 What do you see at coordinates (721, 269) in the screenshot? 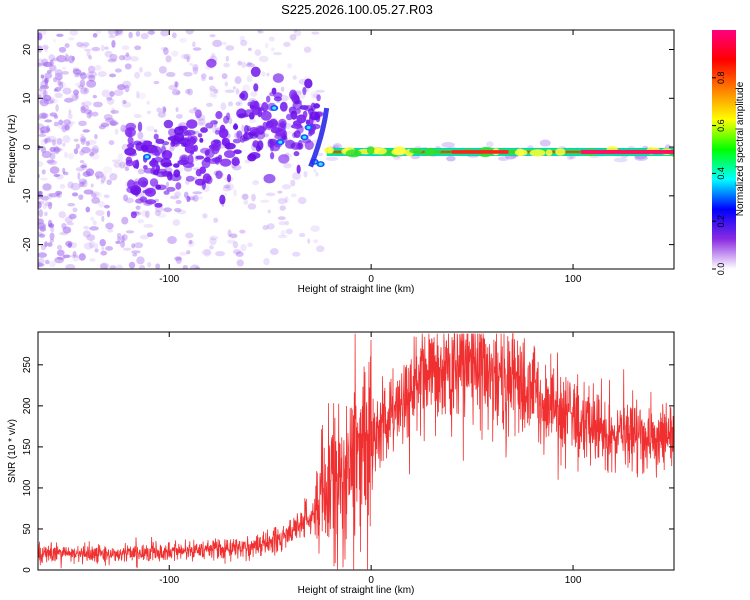
I see `colorbar-tick-label: 0.0` at bounding box center [721, 269].